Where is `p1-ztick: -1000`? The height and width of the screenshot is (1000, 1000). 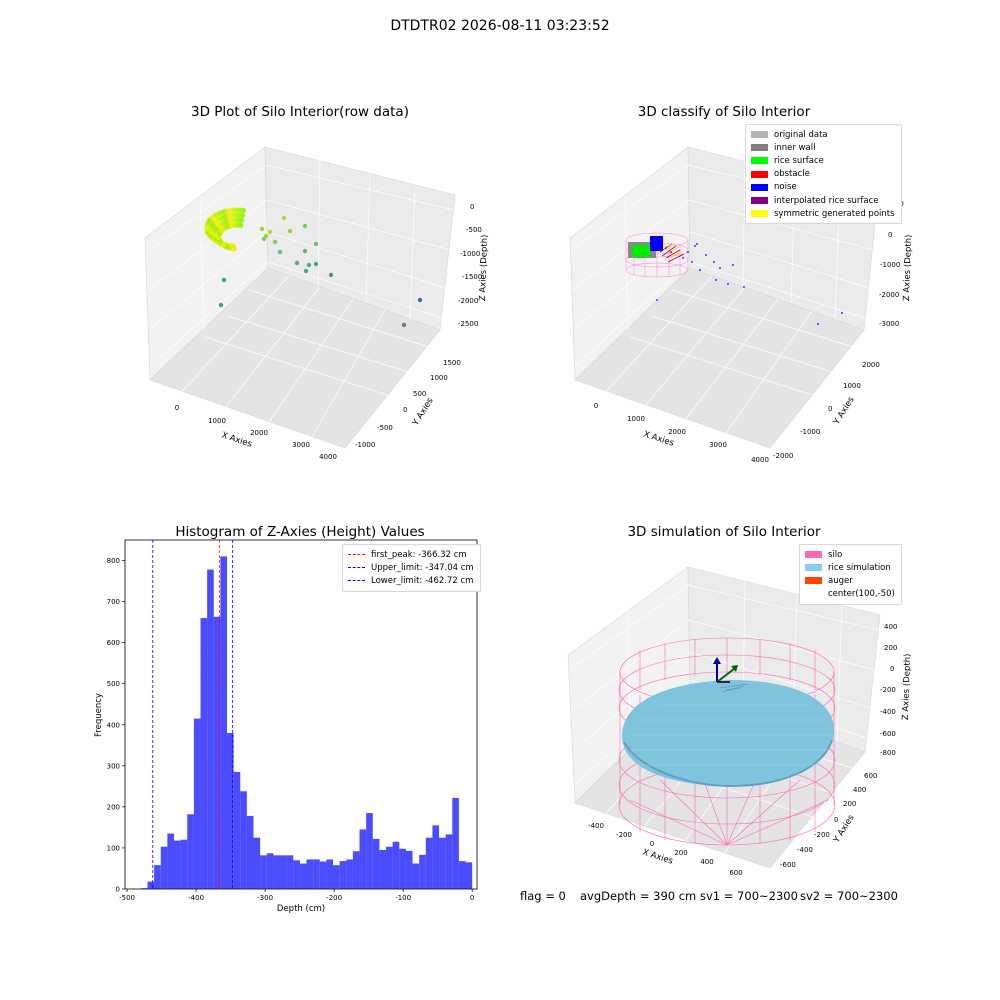
p1-ztick: -1000 is located at coordinates (470, 254).